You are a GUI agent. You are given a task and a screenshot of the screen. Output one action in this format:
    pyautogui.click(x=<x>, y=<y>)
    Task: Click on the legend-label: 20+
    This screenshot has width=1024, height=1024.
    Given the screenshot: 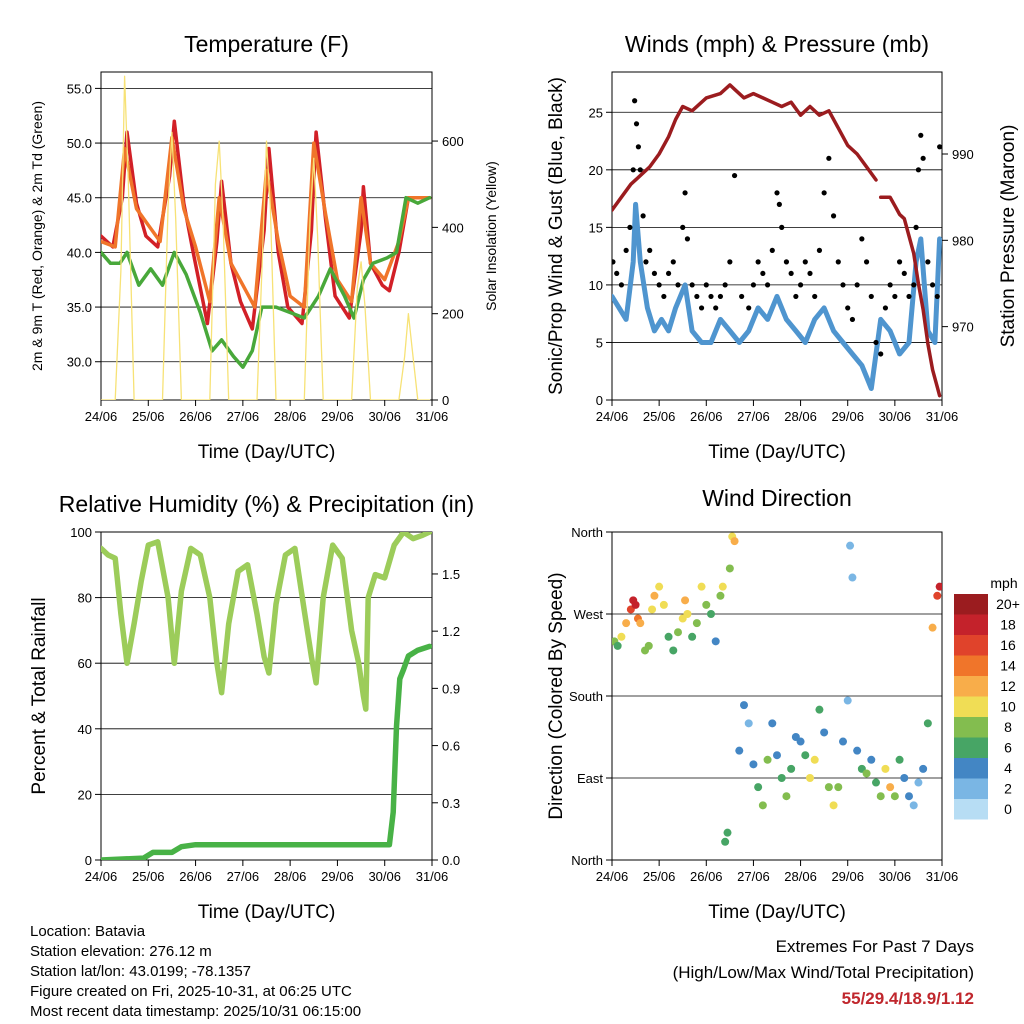 What is the action you would take?
    pyautogui.click(x=1008, y=604)
    